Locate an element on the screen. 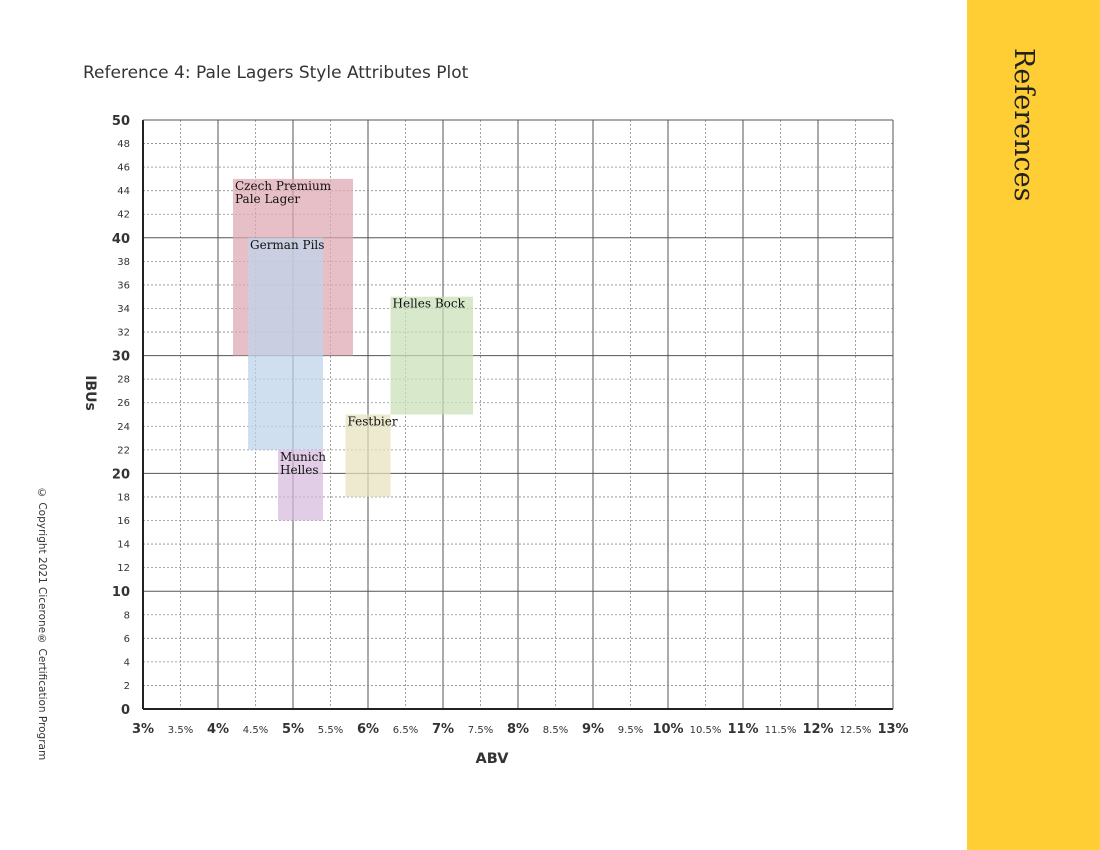 This screenshot has height=850, width=1100. x-tick-label: 3% is located at coordinates (143, 729).